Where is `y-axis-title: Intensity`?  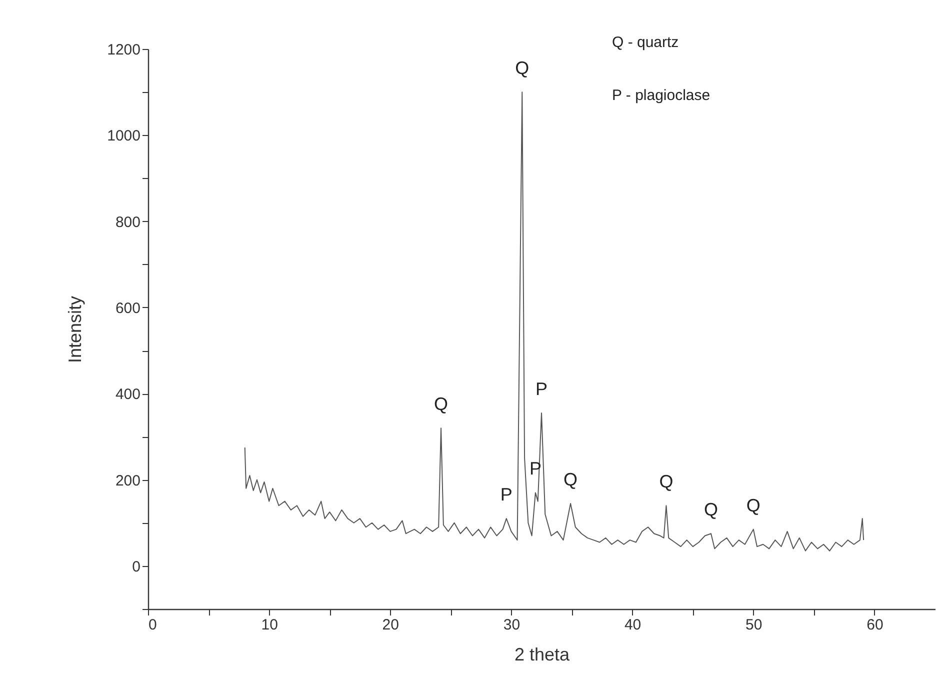 y-axis-title: Intensity is located at coordinates (75, 330).